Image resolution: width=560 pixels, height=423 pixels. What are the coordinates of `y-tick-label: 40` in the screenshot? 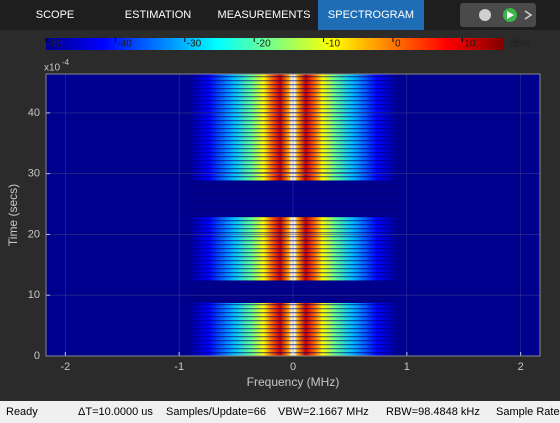 It's located at (34, 113).